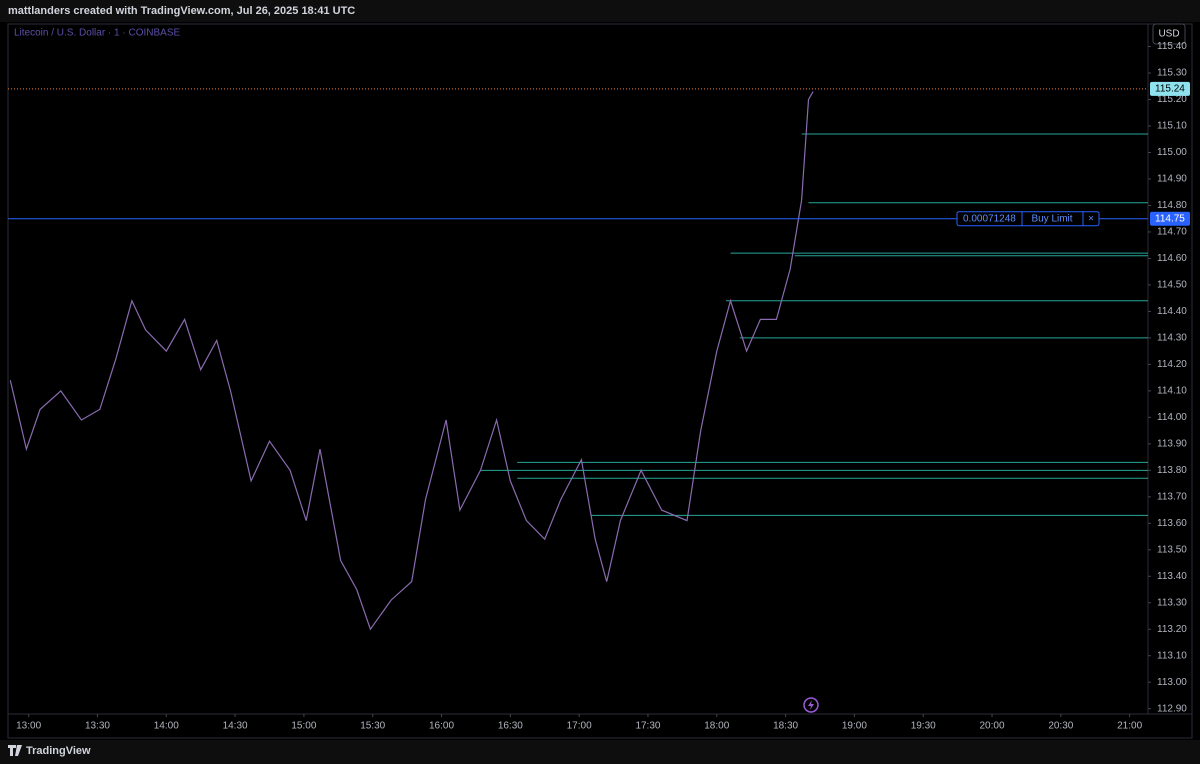 The height and width of the screenshot is (764, 1200). What do you see at coordinates (923, 726) in the screenshot?
I see `x-tick-label: 19:30` at bounding box center [923, 726].